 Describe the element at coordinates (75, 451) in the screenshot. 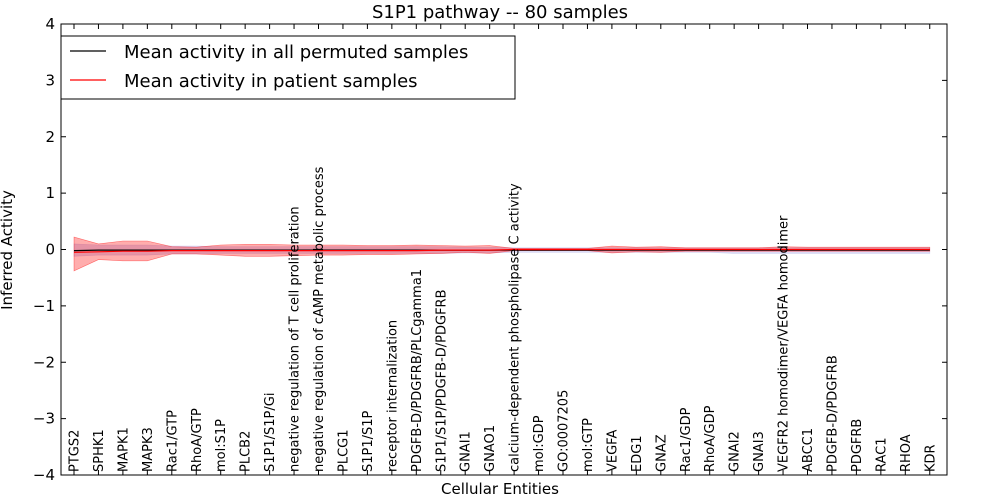

I see `x-tick-label: PTGS2` at that location.